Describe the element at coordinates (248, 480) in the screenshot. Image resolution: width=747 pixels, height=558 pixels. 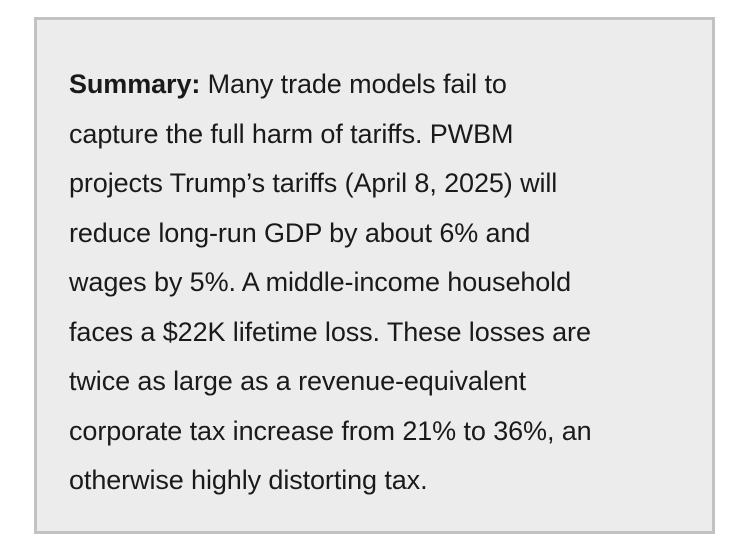
I see `summary-line-9: otherwise highly distorting tax.` at that location.